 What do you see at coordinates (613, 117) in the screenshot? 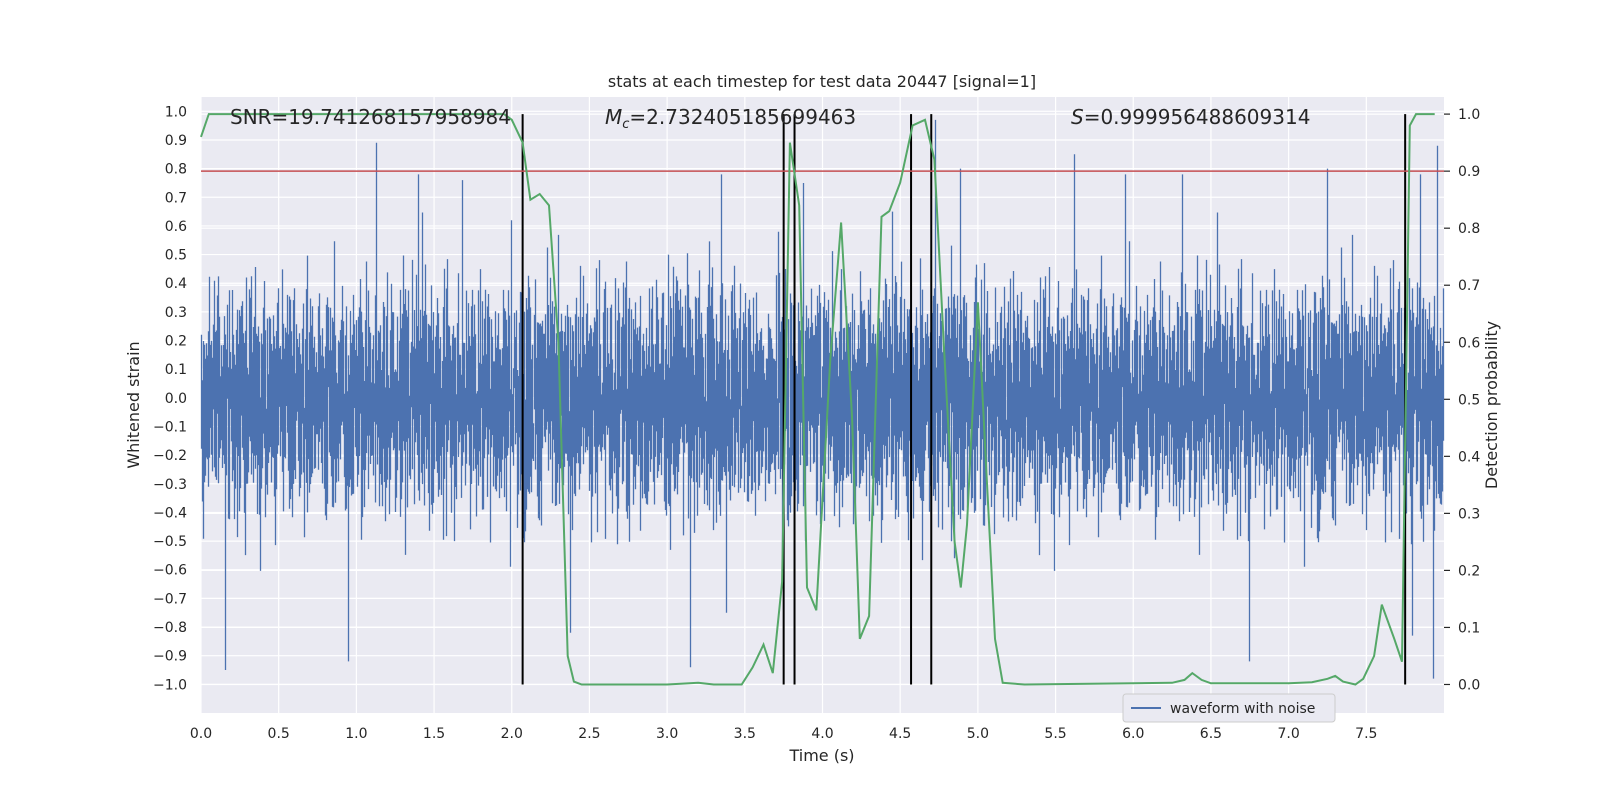
I see `chirp-mass-symbol: M` at bounding box center [613, 117].